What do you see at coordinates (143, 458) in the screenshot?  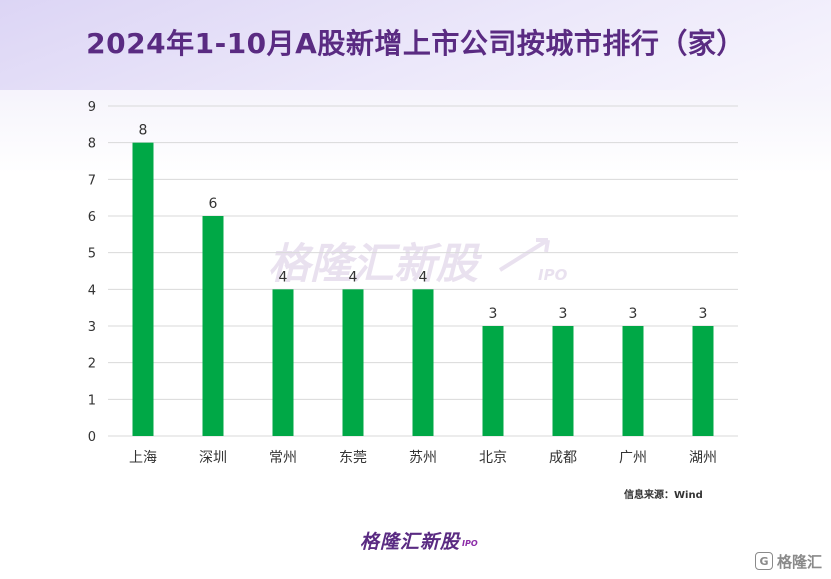 I see `x-tick-label: 上海` at bounding box center [143, 458].